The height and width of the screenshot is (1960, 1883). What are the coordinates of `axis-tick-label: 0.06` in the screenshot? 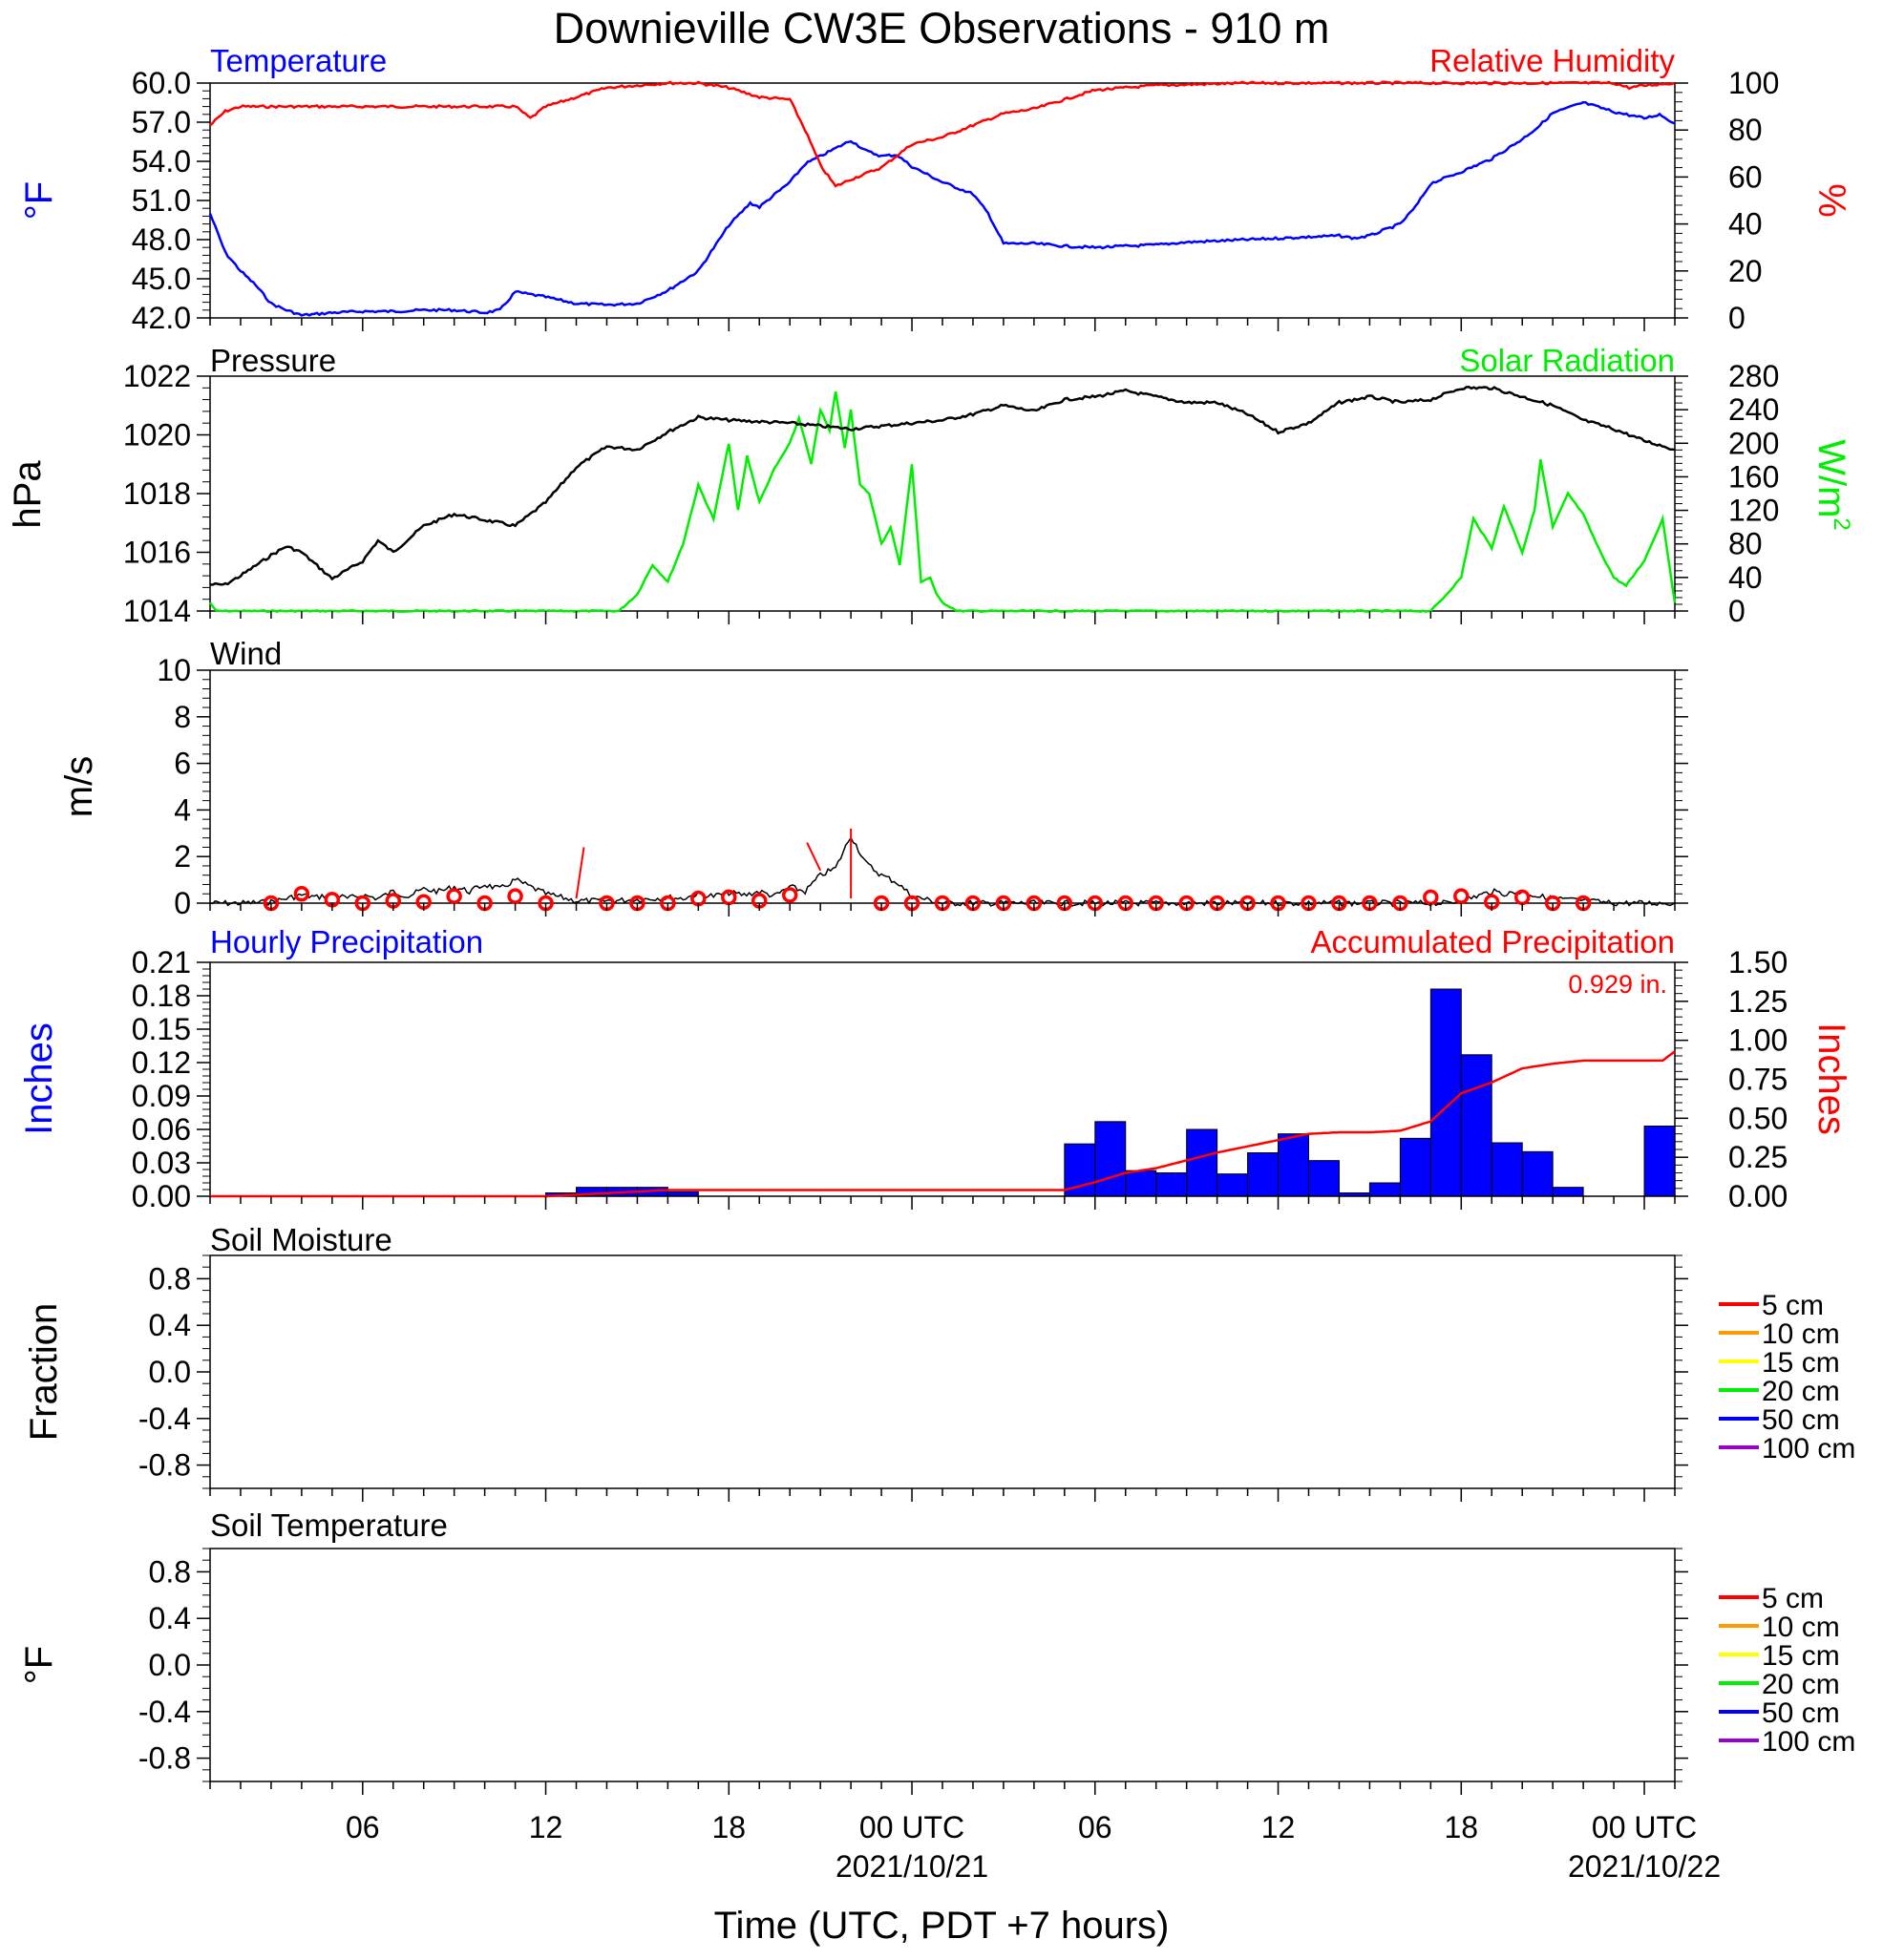 It's located at (161, 1129).